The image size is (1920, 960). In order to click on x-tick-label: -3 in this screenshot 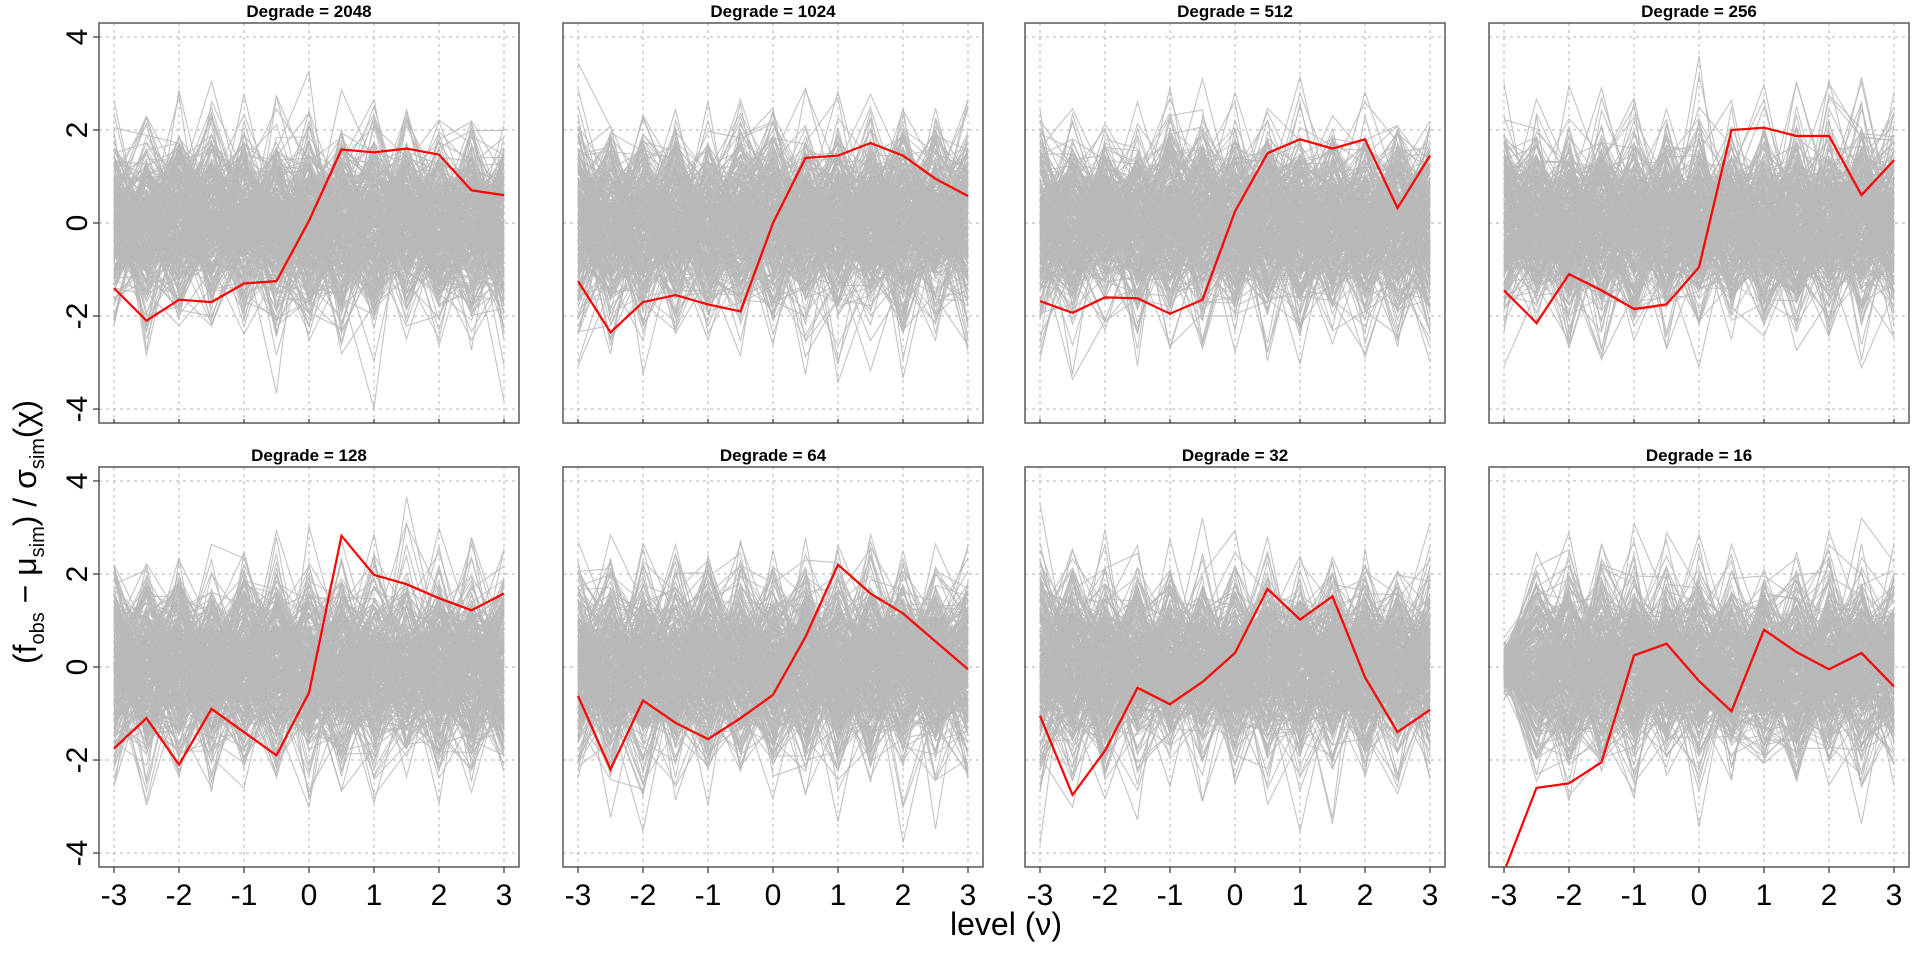, I will do `click(1504, 895)`.